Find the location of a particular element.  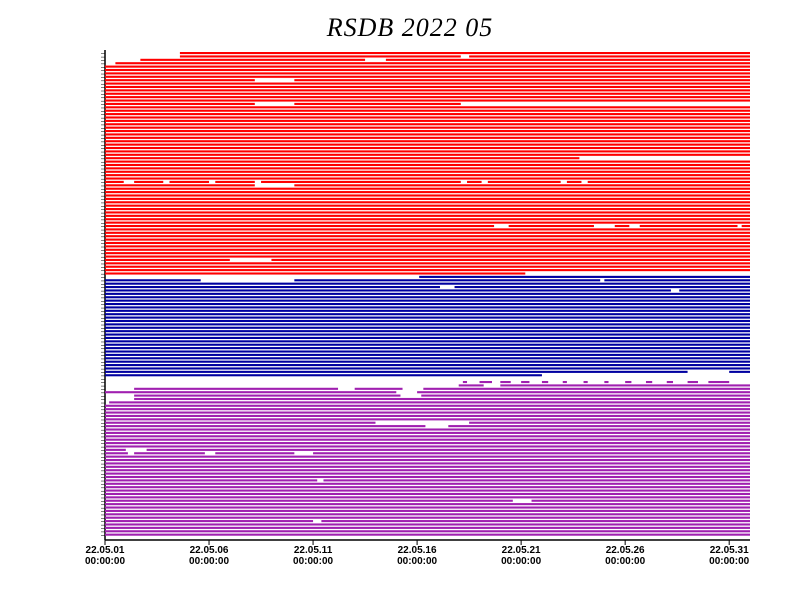

x-tick-label: 22.05.06 is located at coordinates (209, 550).